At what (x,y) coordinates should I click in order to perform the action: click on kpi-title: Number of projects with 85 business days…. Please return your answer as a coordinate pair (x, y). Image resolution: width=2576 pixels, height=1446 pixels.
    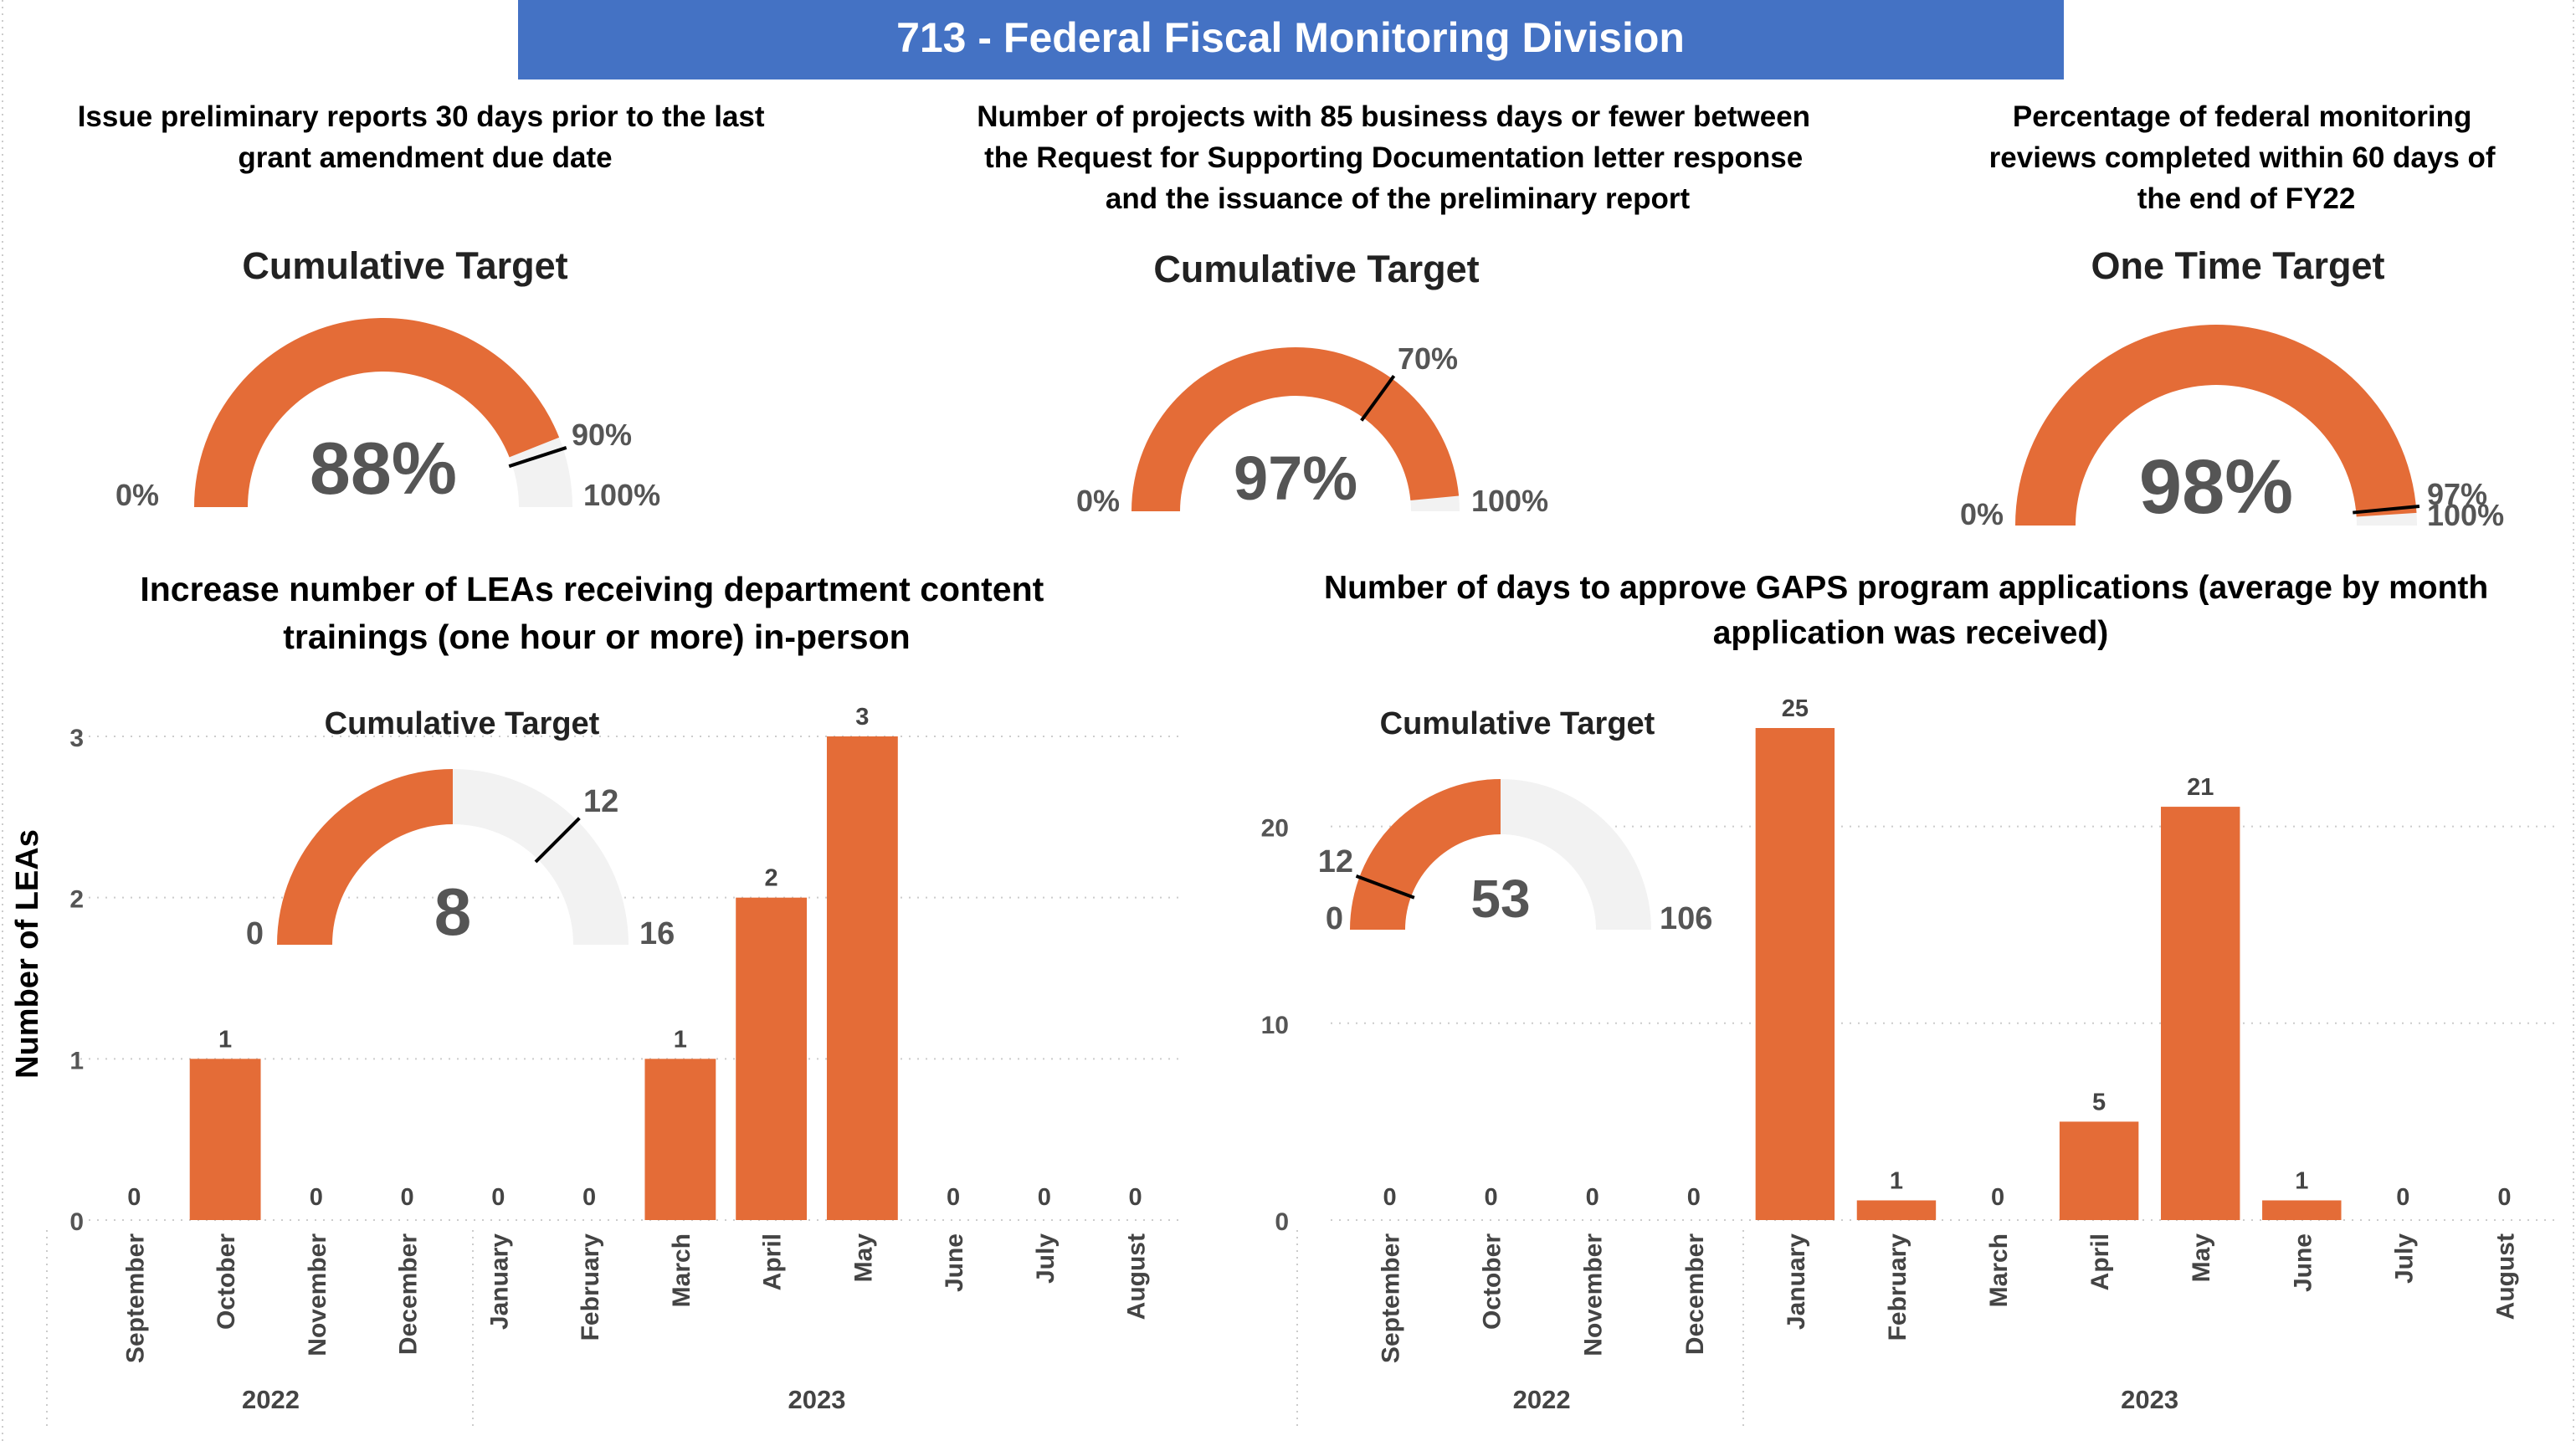
    Looking at the image, I should click on (1398, 157).